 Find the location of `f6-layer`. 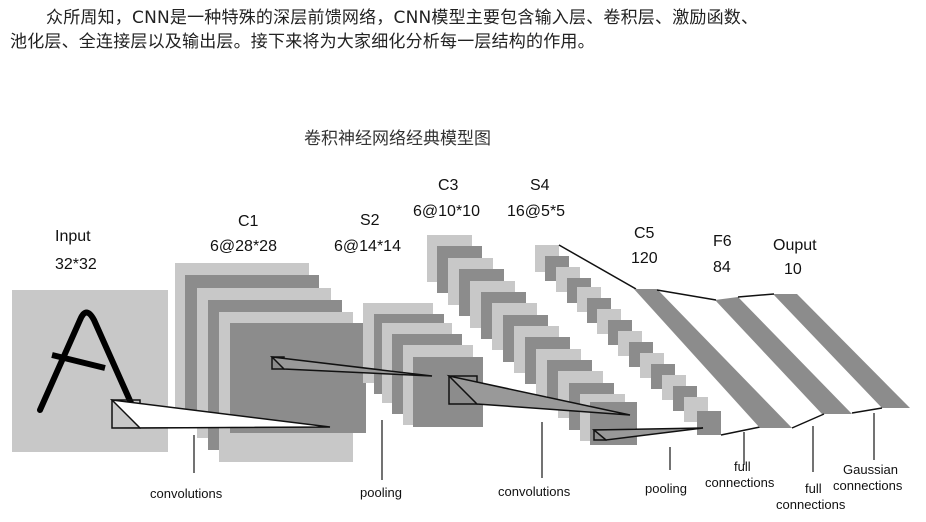

f6-layer is located at coordinates (783, 355).